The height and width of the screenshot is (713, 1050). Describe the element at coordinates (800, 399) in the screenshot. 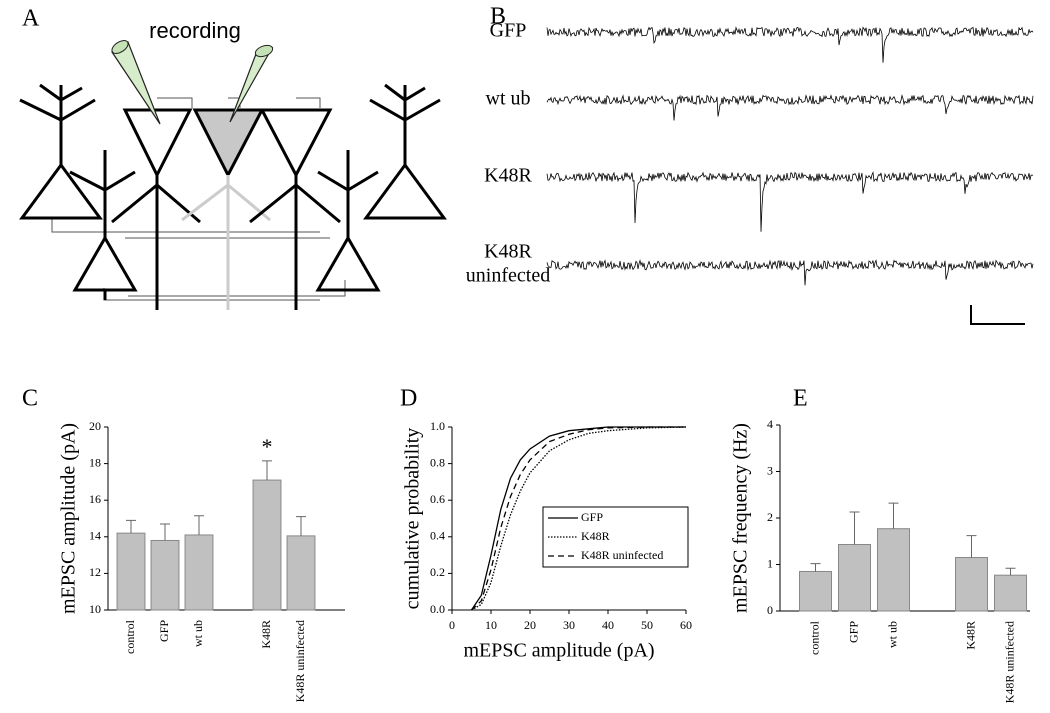

I see `panel-label: E` at that location.